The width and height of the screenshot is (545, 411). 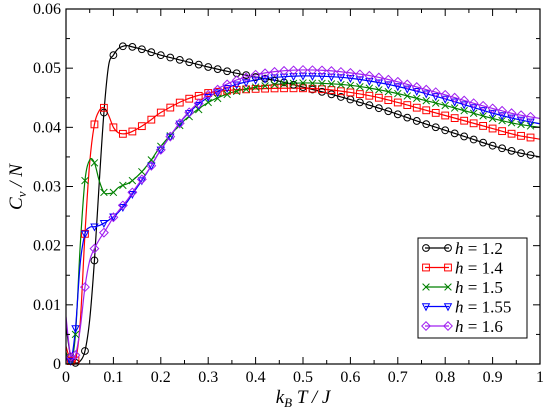 What do you see at coordinates (479, 287) in the screenshot?
I see `legend-label: h = 1.5` at bounding box center [479, 287].